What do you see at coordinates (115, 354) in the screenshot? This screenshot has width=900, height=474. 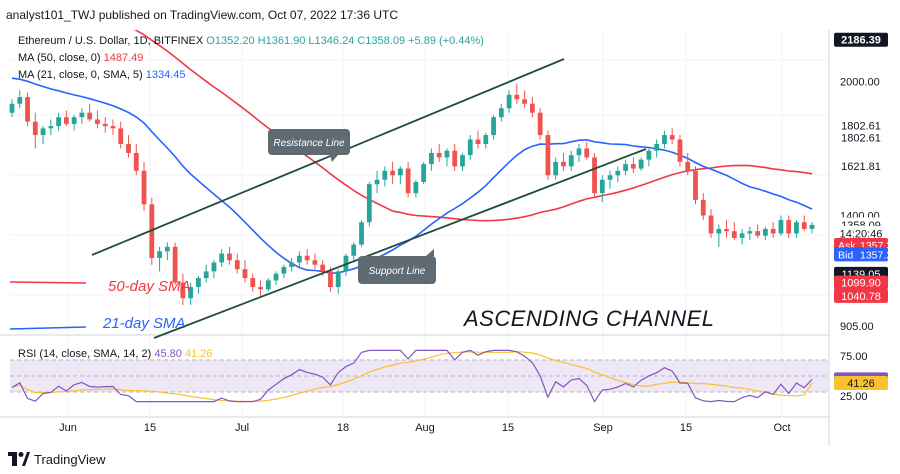 I see `rsi-legend: RSI (14, close, SMA, 14, 2) 45.80 41.26` at bounding box center [115, 354].